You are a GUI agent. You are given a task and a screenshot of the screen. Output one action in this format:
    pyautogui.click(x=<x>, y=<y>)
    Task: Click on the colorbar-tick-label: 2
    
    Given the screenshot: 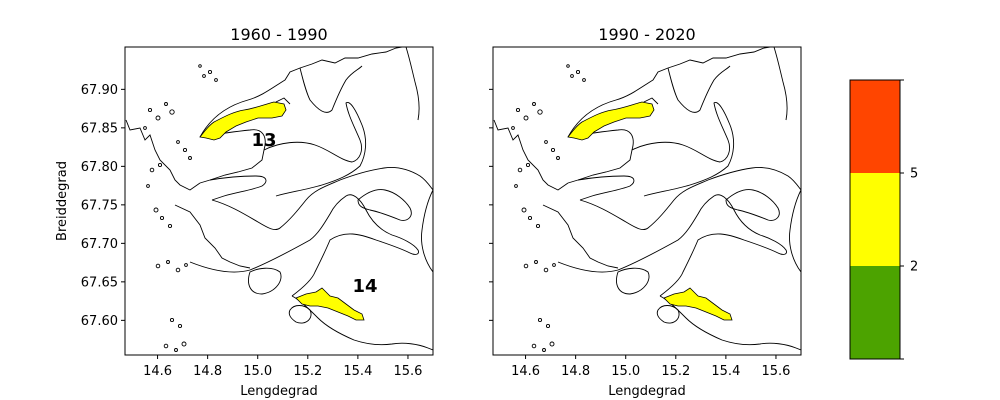 What is the action you would take?
    pyautogui.click(x=914, y=267)
    